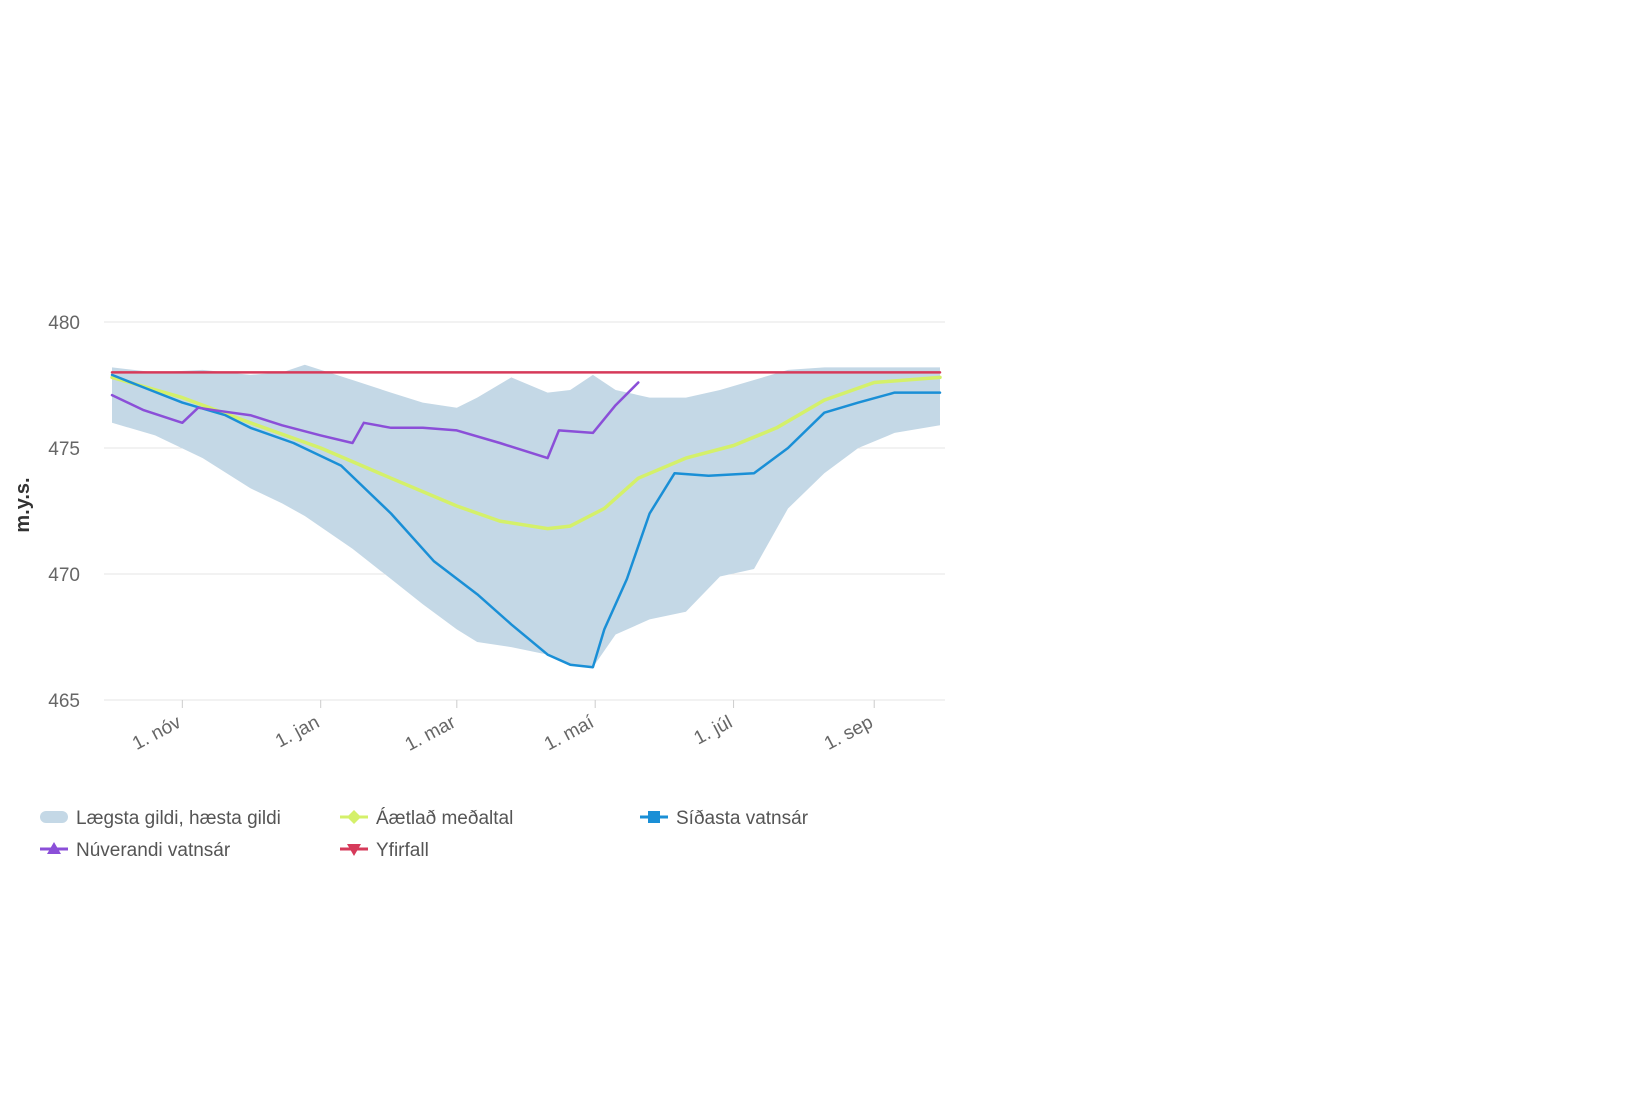  I want to click on legend-symbol-diamond-marker, so click(354, 817).